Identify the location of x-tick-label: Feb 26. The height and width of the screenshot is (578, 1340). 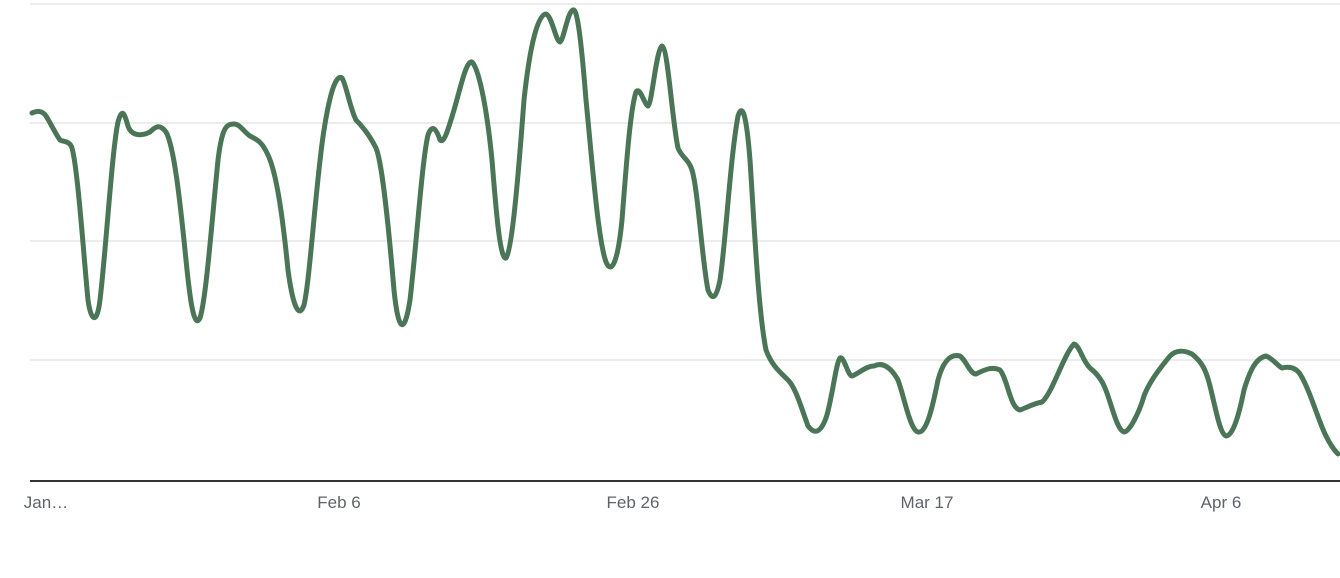
(633, 502).